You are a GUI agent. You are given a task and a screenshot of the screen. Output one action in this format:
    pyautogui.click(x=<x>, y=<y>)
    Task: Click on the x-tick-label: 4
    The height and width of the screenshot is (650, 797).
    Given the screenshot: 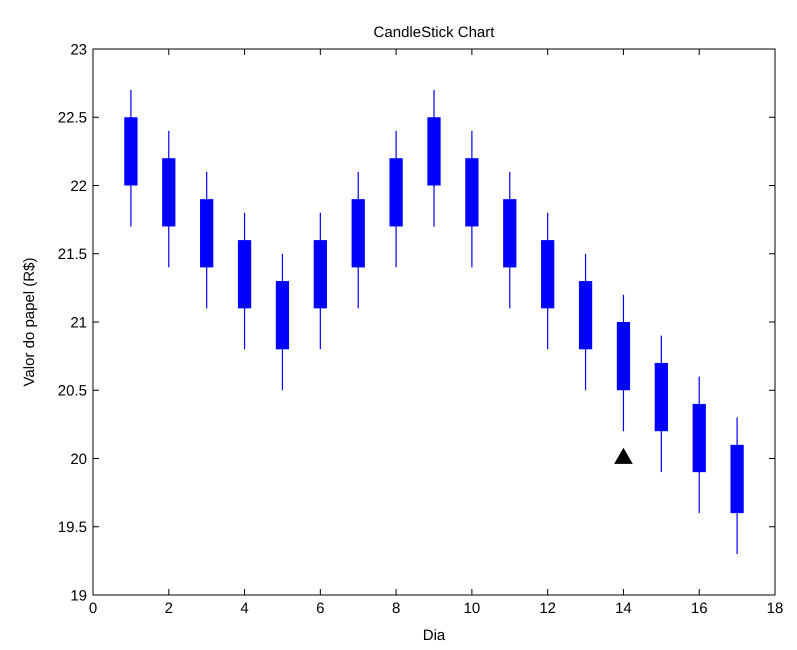 What is the action you would take?
    pyautogui.click(x=244, y=608)
    